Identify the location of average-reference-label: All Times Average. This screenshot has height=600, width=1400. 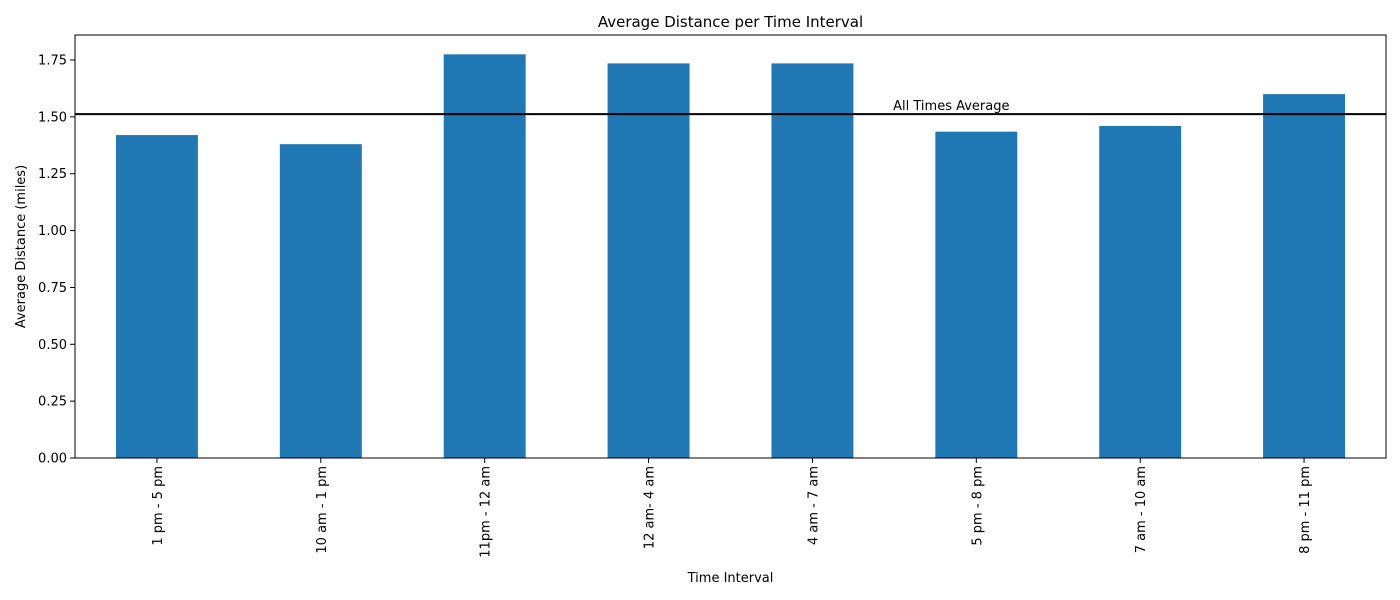
(951, 106).